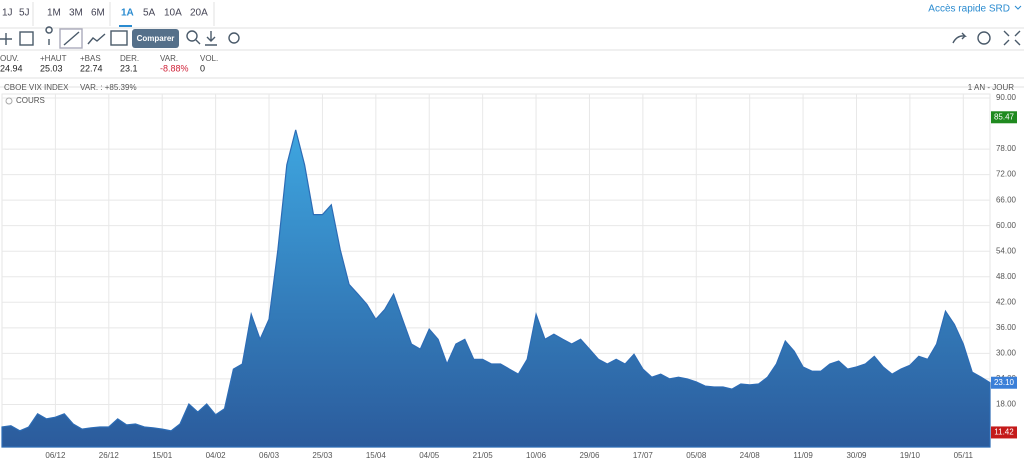 This screenshot has width=1024, height=468. What do you see at coordinates (127, 13) in the screenshot?
I see `period-button: 1A` at bounding box center [127, 13].